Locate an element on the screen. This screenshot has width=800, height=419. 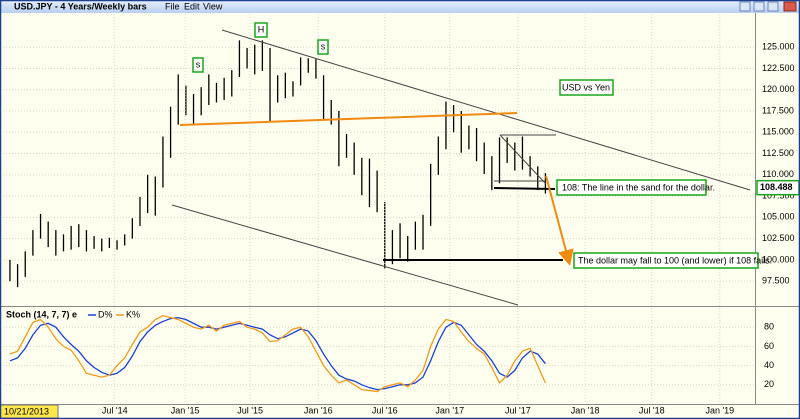
y-tick-label: 110.000 is located at coordinates (778, 174).